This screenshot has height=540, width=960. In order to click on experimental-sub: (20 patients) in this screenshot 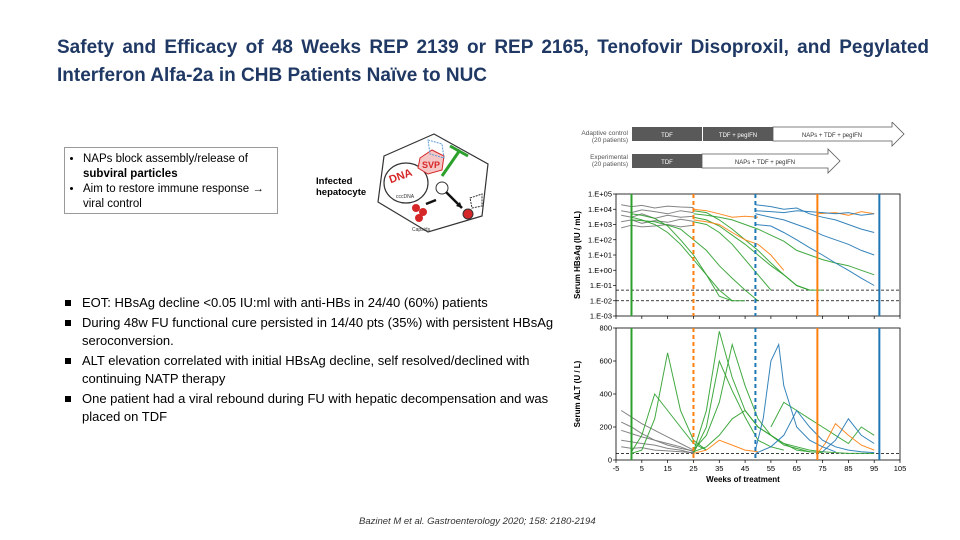, I will do `click(610, 164)`.